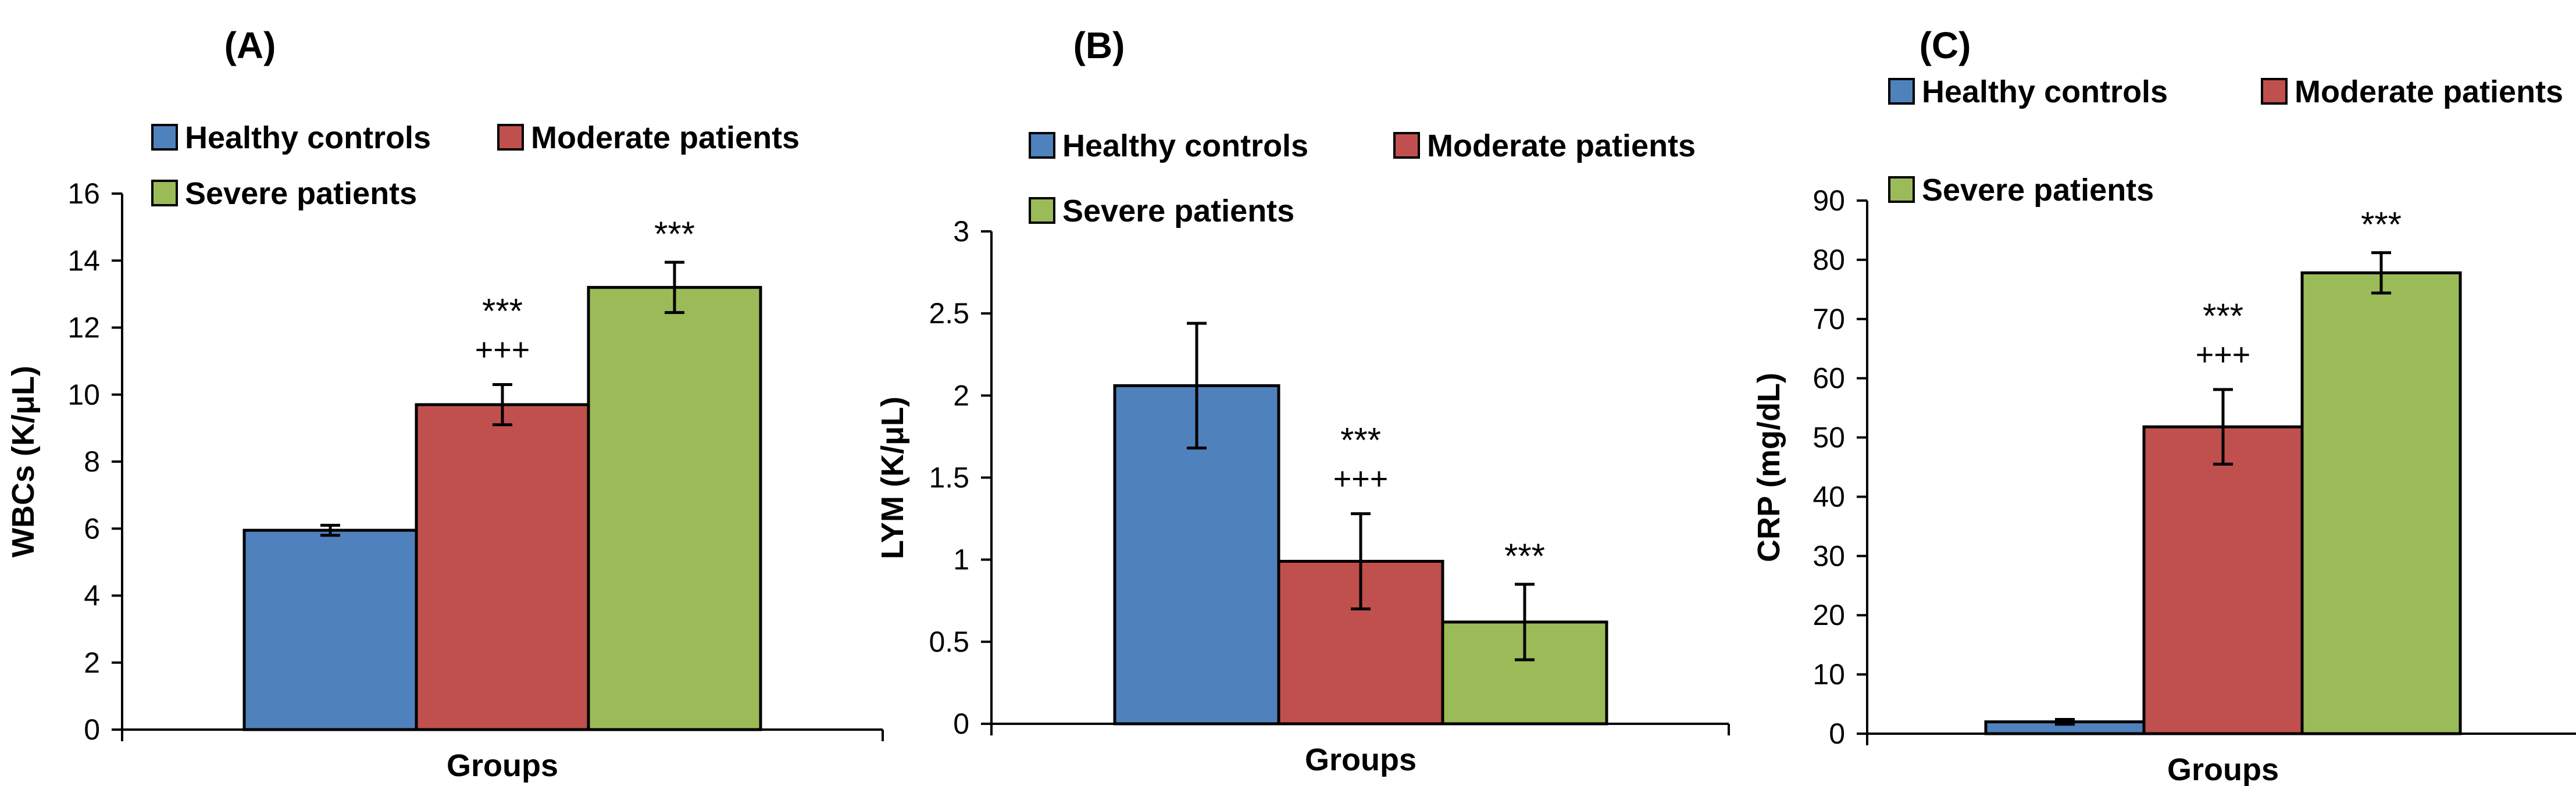 Image resolution: width=2576 pixels, height=786 pixels. I want to click on y-tick-label: 4, so click(92, 596).